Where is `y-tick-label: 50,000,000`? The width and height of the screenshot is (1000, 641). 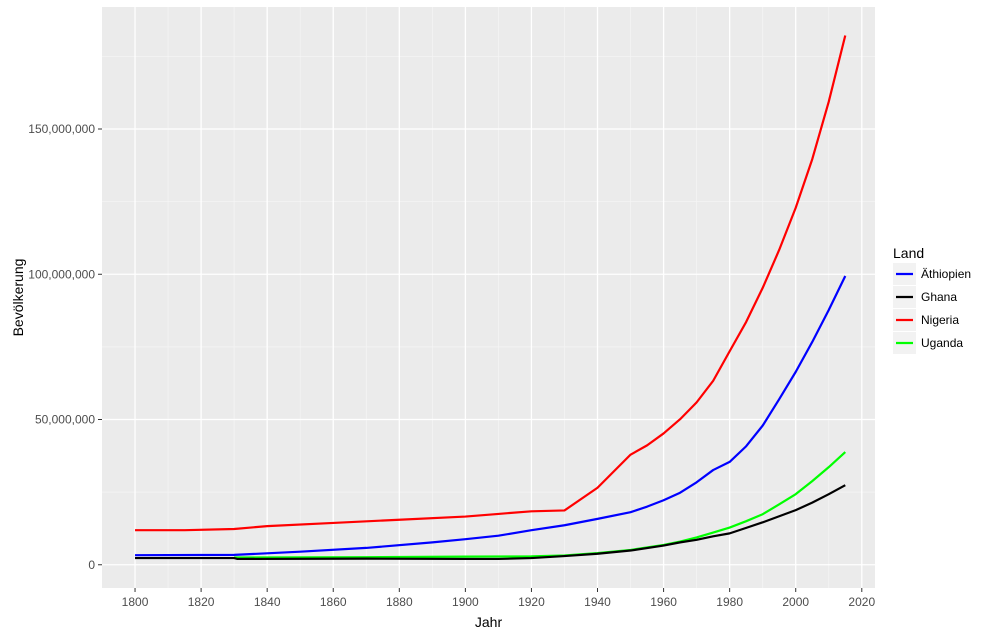
y-tick-label: 50,000,000 is located at coordinates (65, 420).